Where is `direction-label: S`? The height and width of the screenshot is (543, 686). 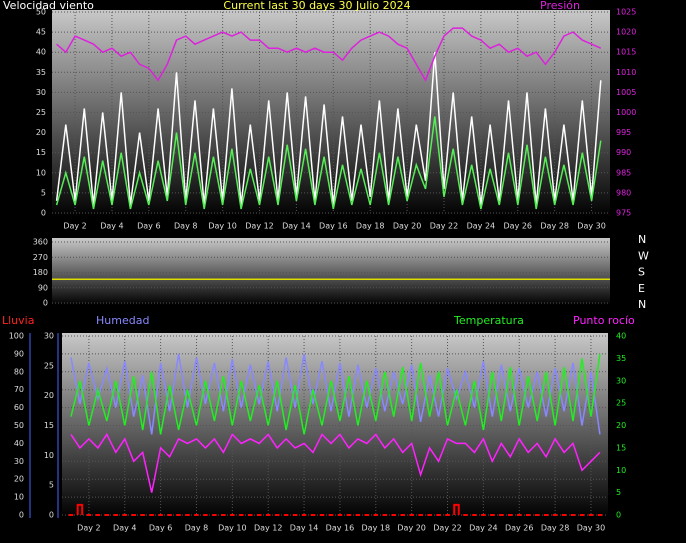 direction-label: S is located at coordinates (641, 272).